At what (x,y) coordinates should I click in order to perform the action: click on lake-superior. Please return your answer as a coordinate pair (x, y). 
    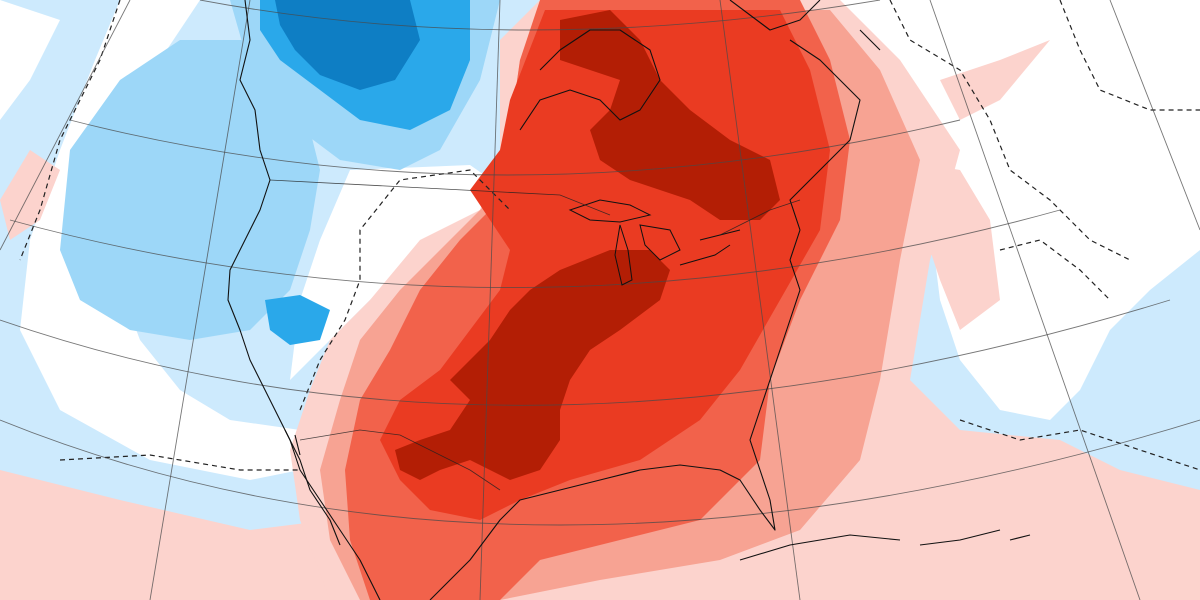
    Looking at the image, I should click on (610, 211).